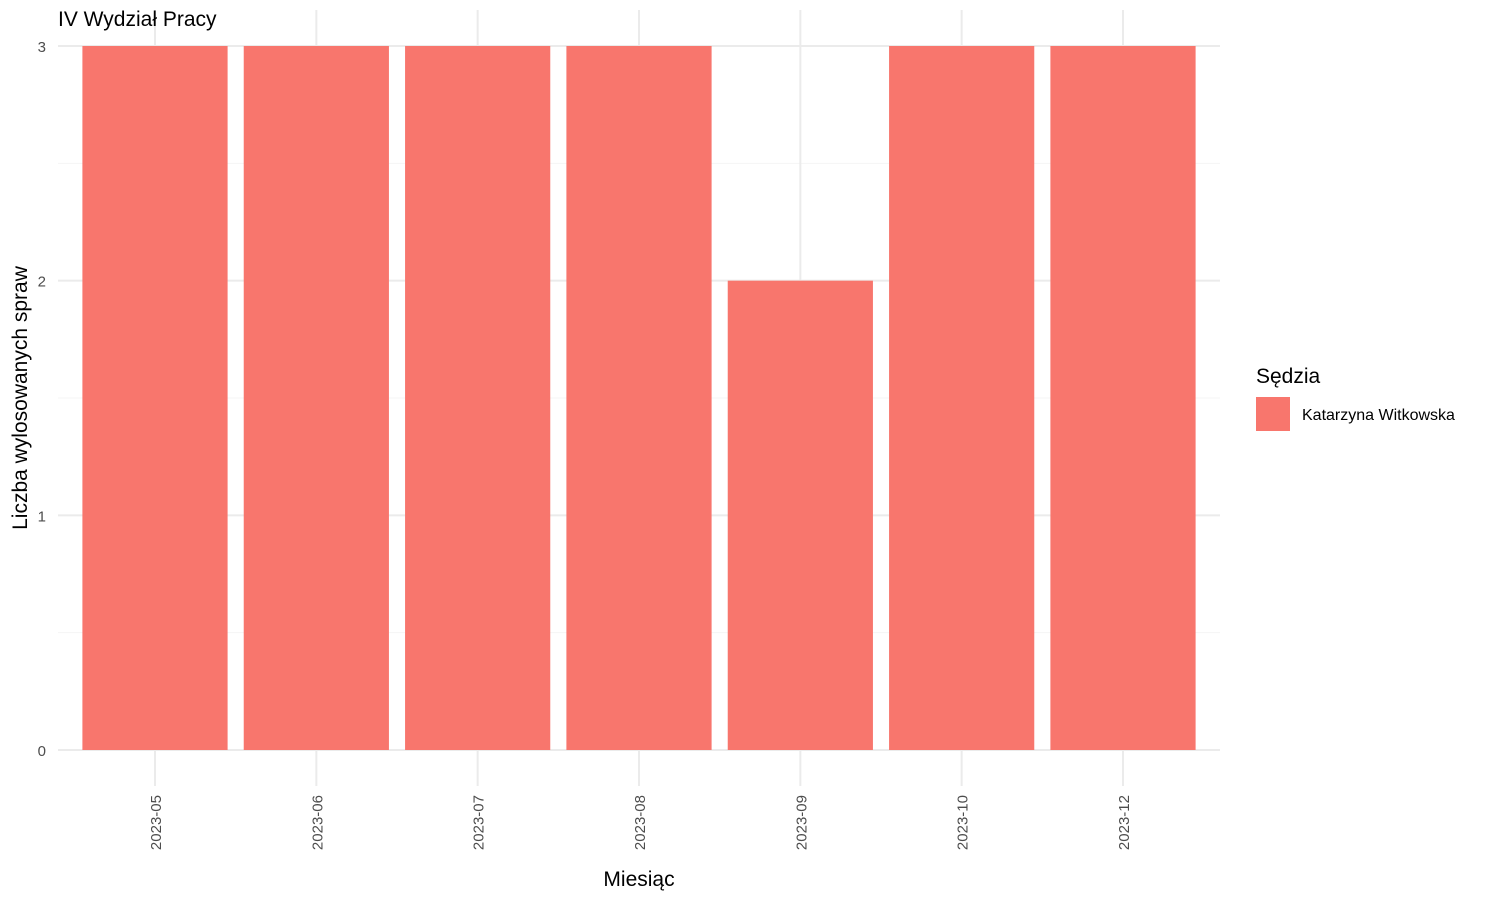 The width and height of the screenshot is (1500, 905). Describe the element at coordinates (640, 822) in the screenshot. I see `x-tick-label: 2023-08` at that location.